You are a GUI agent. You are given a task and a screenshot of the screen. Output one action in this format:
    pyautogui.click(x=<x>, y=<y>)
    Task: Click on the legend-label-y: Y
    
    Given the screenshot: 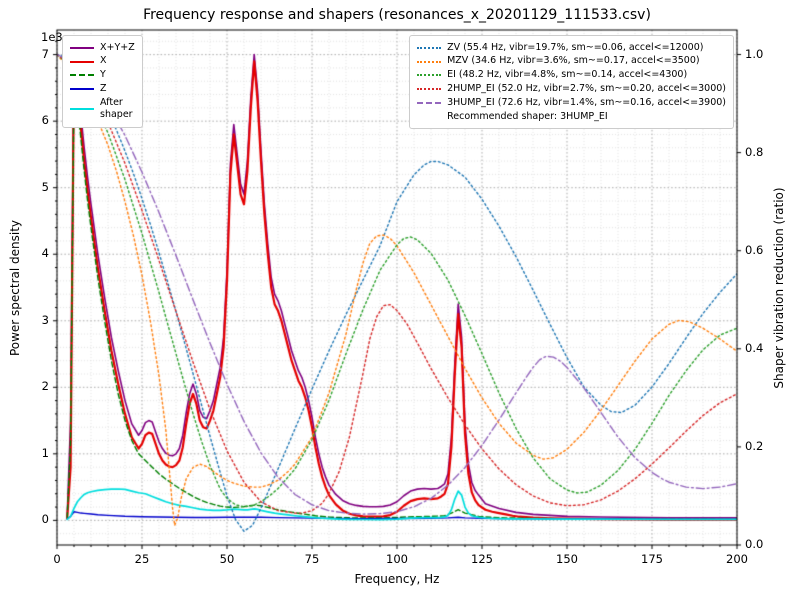 What is the action you would take?
    pyautogui.click(x=103, y=75)
    